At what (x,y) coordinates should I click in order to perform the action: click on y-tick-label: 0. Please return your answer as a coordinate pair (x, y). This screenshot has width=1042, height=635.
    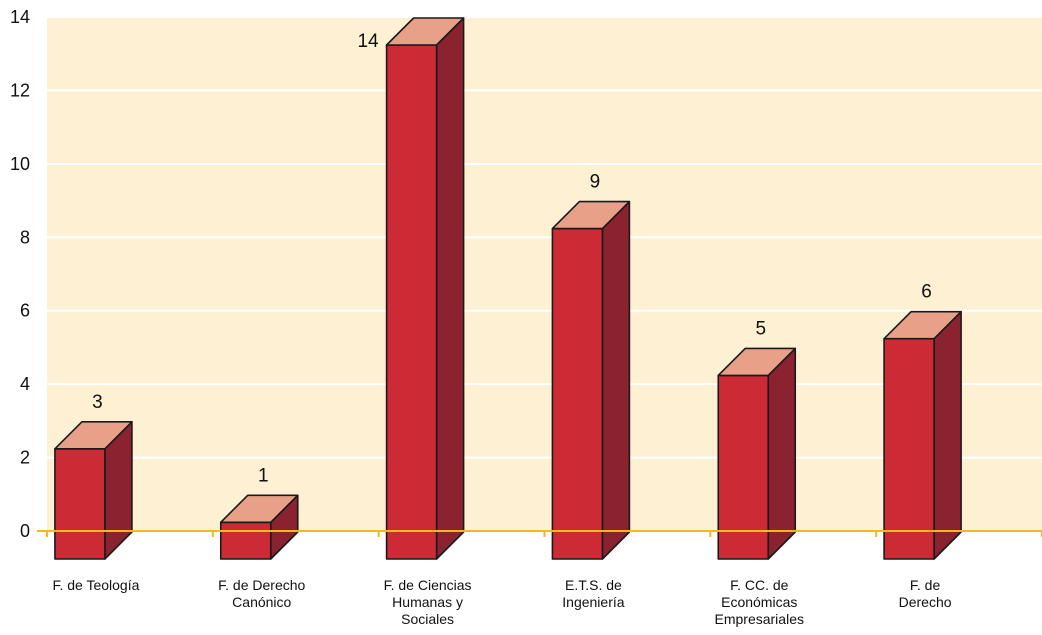
    Looking at the image, I should click on (25, 531).